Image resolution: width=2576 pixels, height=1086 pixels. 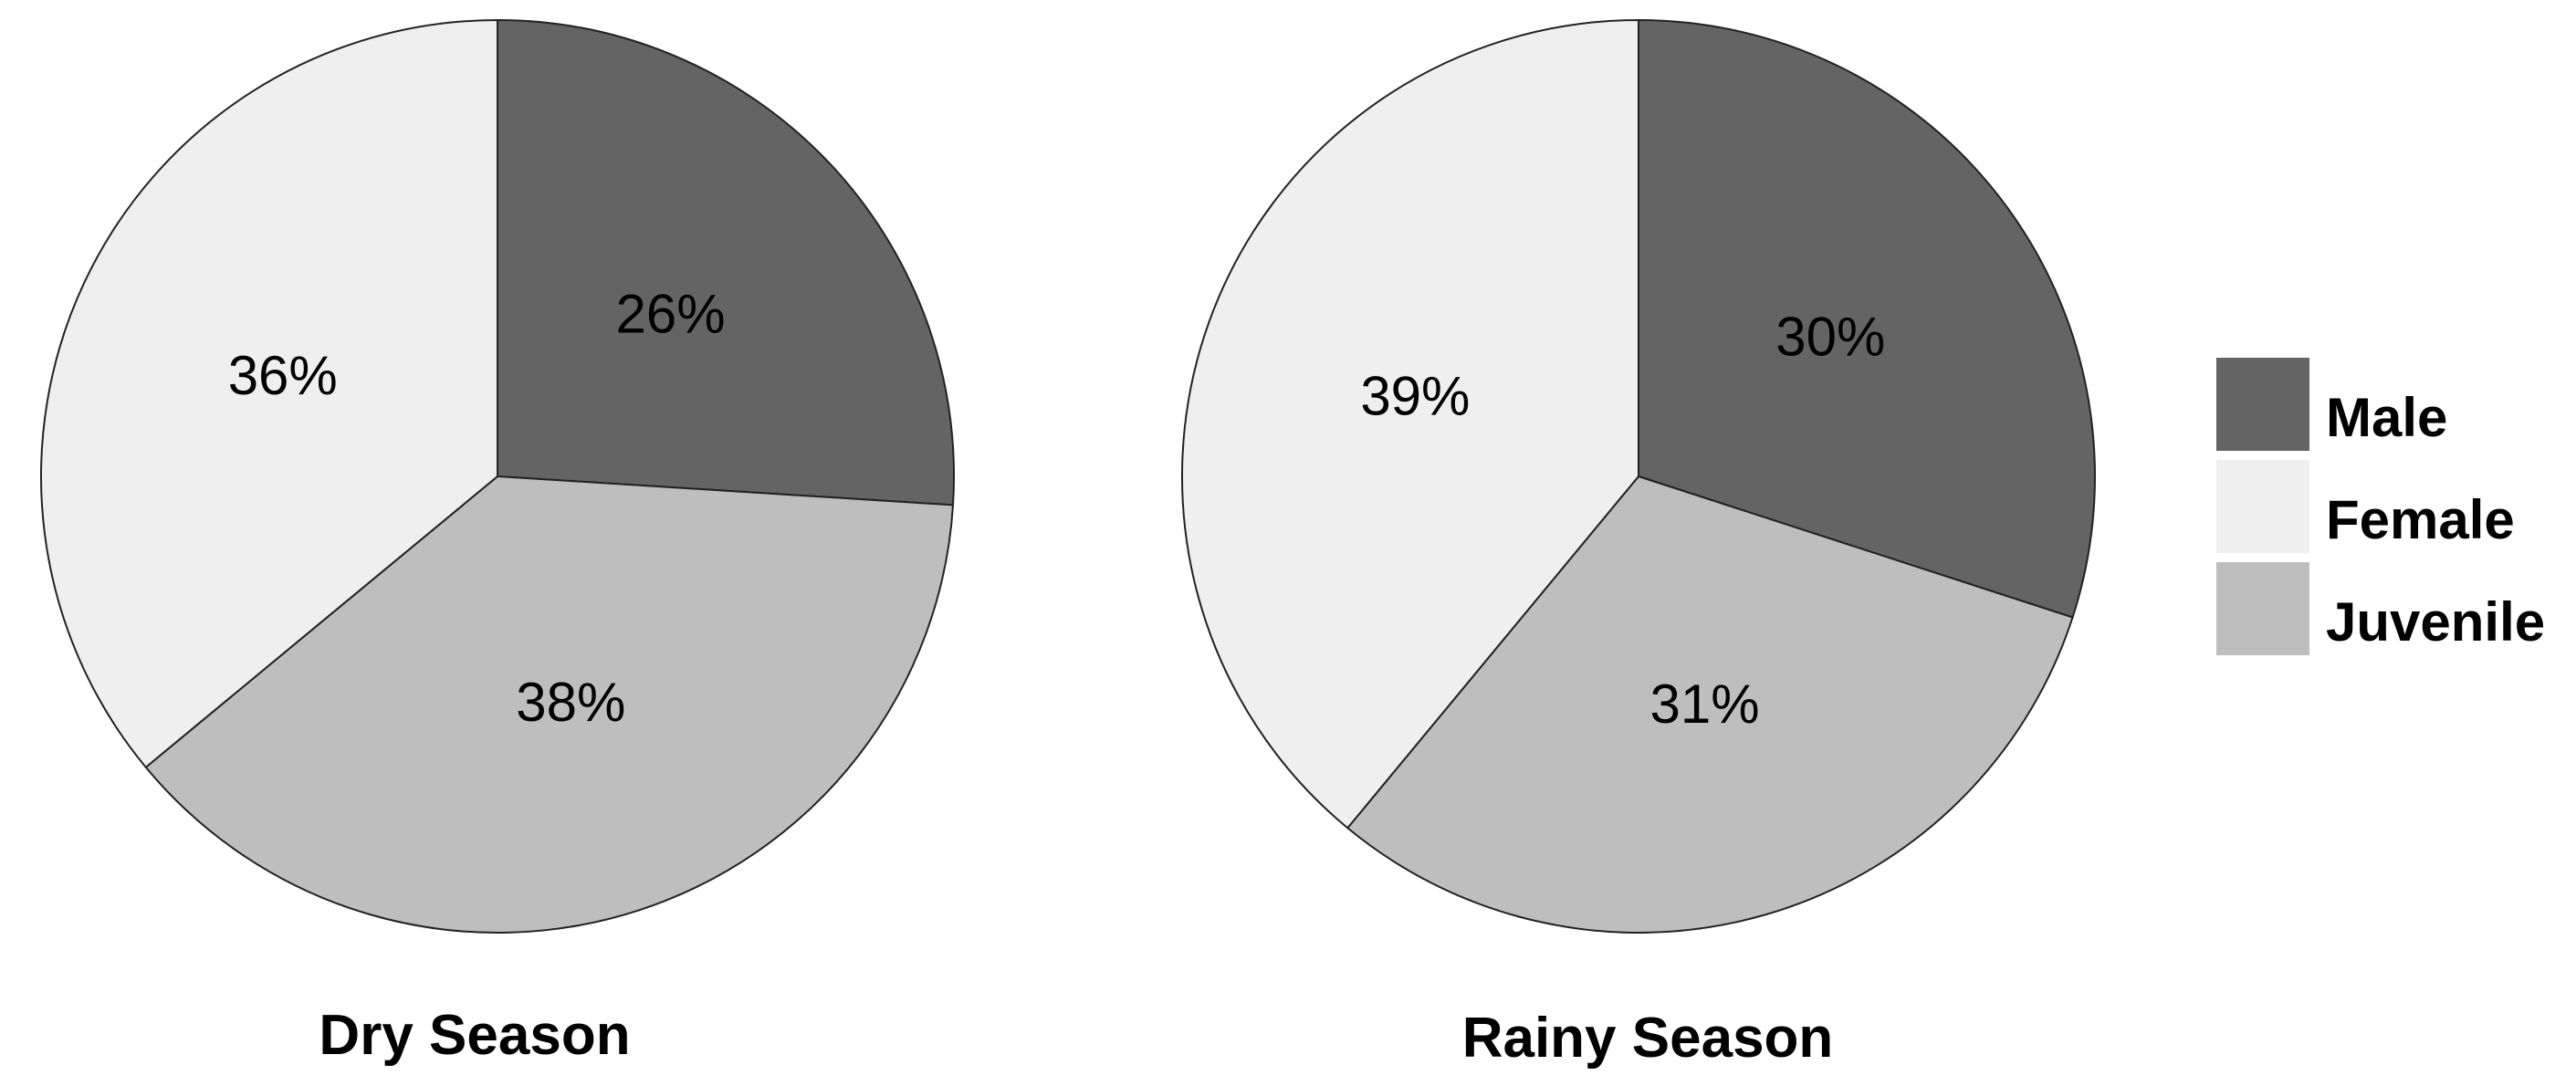 What do you see at coordinates (2421, 519) in the screenshot?
I see `legend-label-female: Female` at bounding box center [2421, 519].